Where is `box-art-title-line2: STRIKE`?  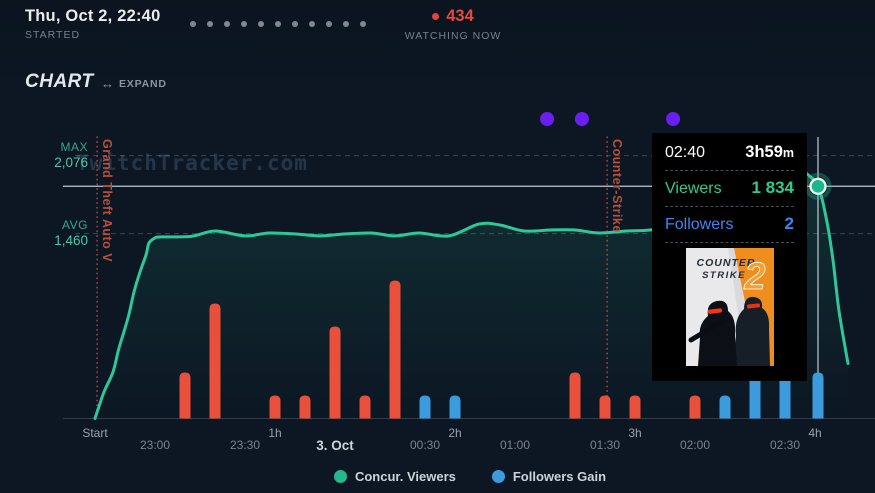 box-art-title-line2: STRIKE is located at coordinates (724, 275).